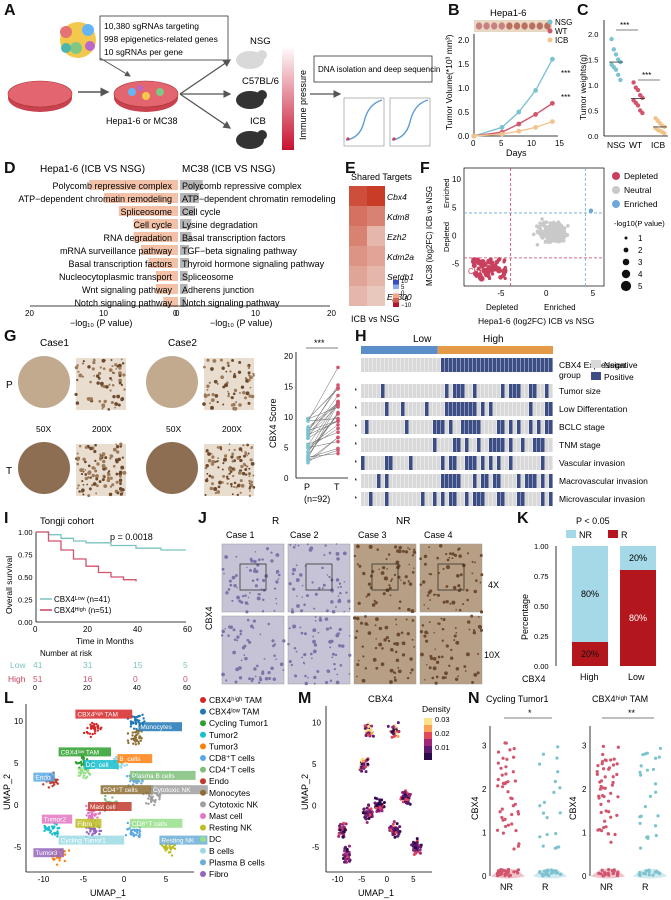 The height and width of the screenshot is (900, 671). Describe the element at coordinates (253, 577) in the screenshot. I see `j-zoom-box` at that location.